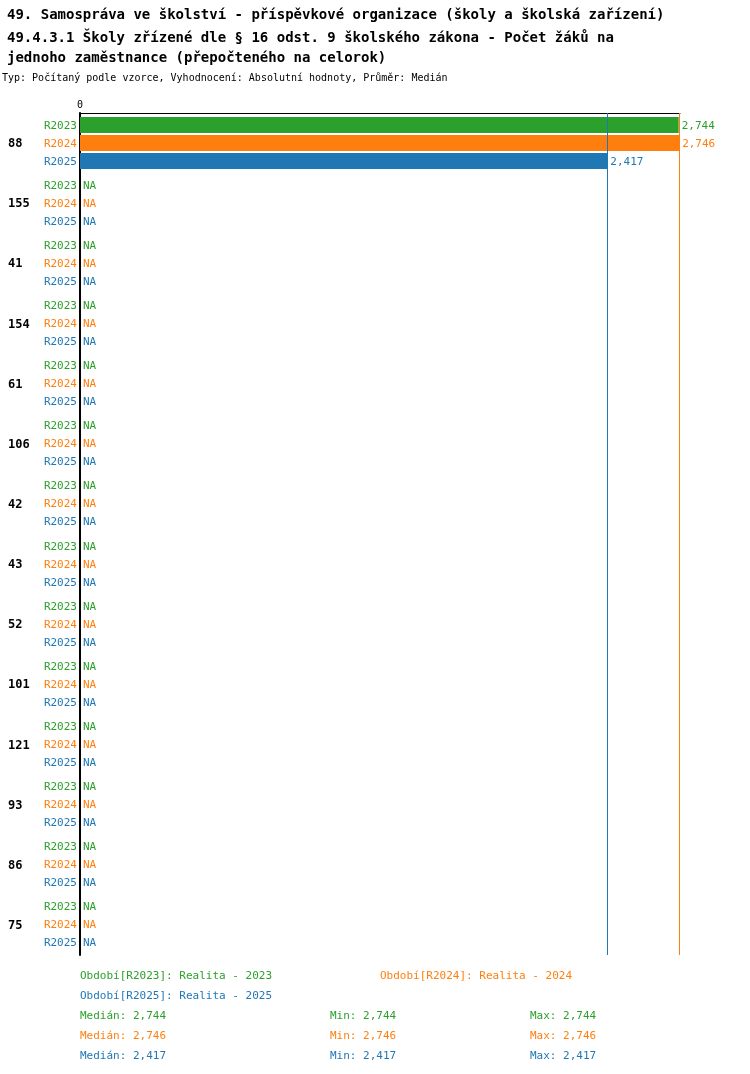  I want to click on chart-subtitle: 49.4.3.1 Školy zřízené dle § 16 odst. 9 školského zákona - Počet žáků na jednoho zaměstnance (přepočteného na celorok), so click(315, 46).